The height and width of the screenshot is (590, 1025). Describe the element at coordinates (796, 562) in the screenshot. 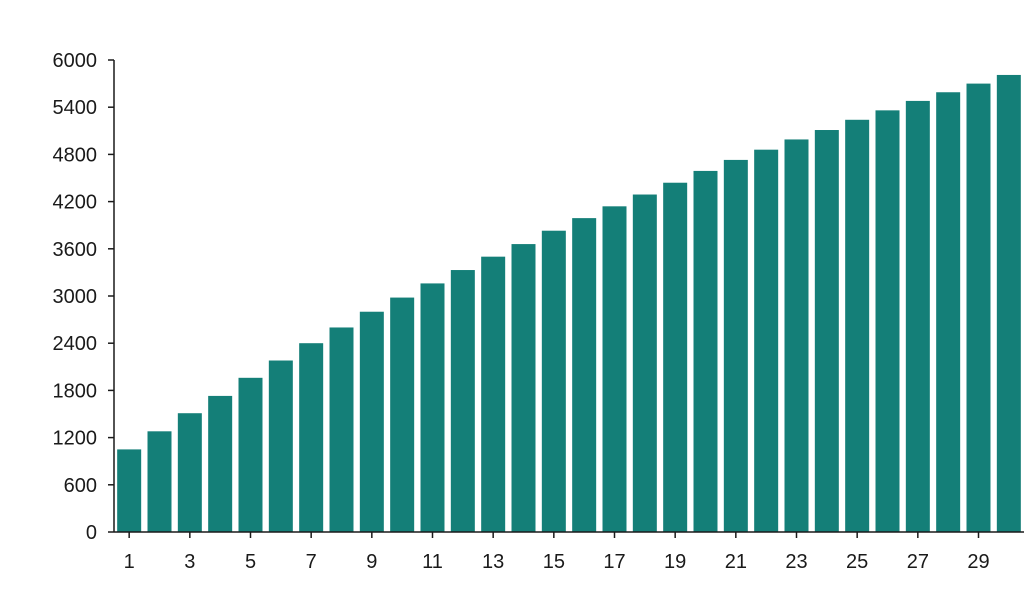

I see `x-tick-label: 23` at that location.